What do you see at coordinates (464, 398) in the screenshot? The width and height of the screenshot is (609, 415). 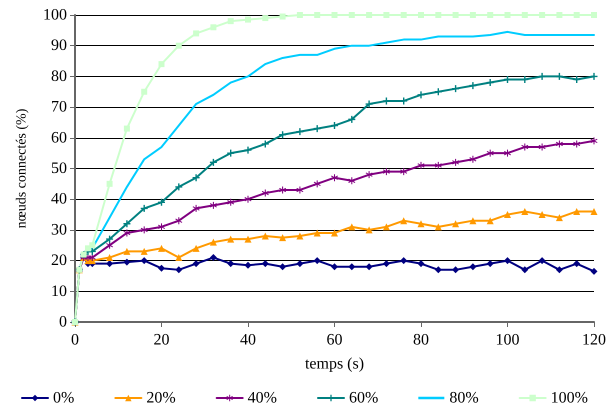 I see `legend-label: 80%` at bounding box center [464, 398].